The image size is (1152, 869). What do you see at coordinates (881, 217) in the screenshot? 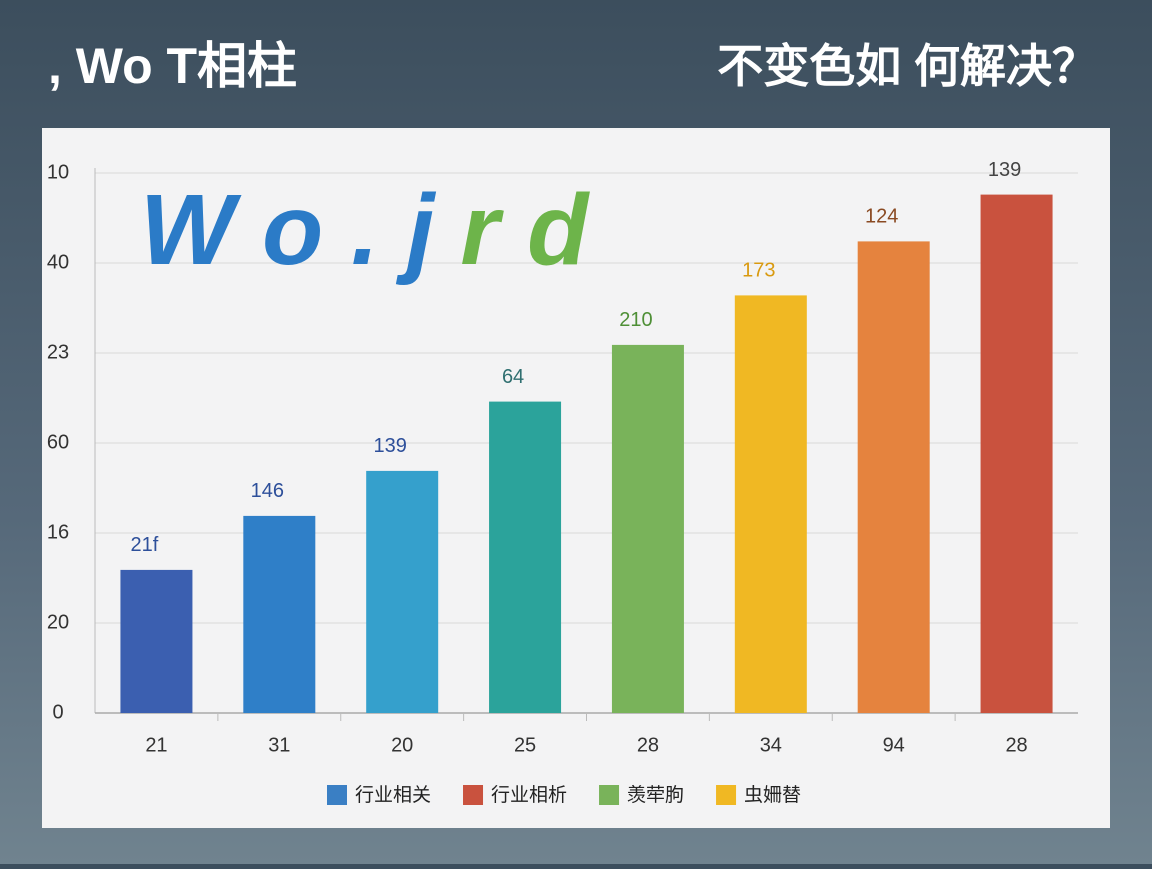
I see `bar-label: 124` at bounding box center [881, 217].